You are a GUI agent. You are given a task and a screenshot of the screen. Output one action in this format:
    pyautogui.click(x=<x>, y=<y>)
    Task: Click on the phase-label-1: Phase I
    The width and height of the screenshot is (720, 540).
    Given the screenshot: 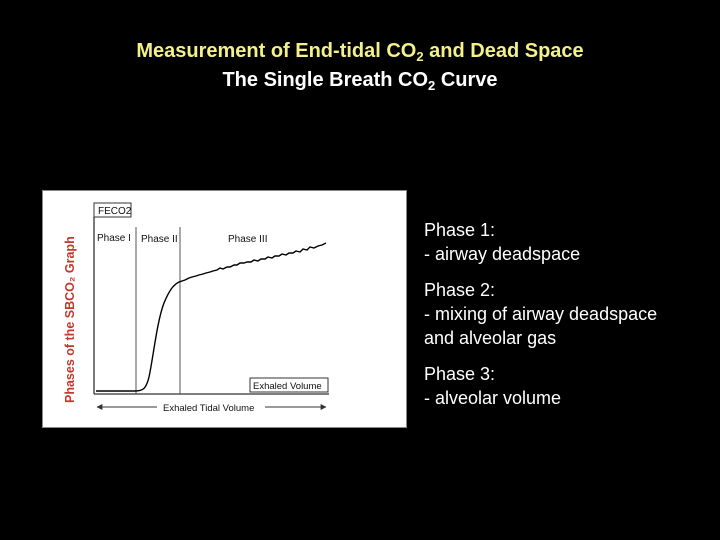 What is the action you would take?
    pyautogui.click(x=114, y=238)
    